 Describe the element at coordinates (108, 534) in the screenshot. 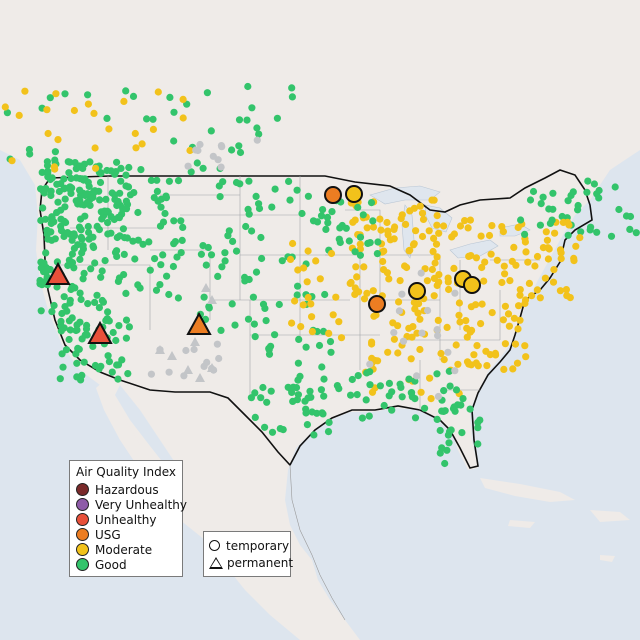

I see `legend-label: USG` at that location.